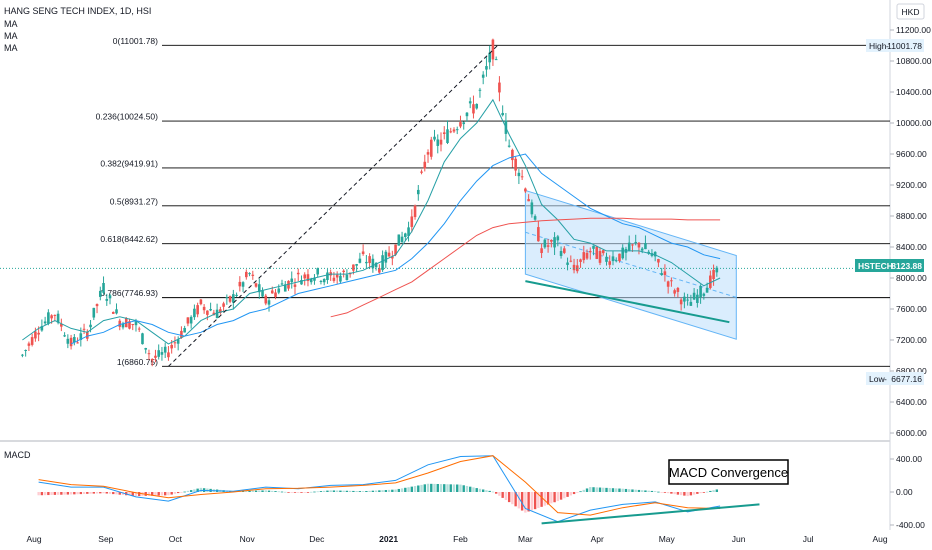 This screenshot has width=932, height=550. Describe the element at coordinates (808, 539) in the screenshot. I see `time-tick-label: Jul` at that location.